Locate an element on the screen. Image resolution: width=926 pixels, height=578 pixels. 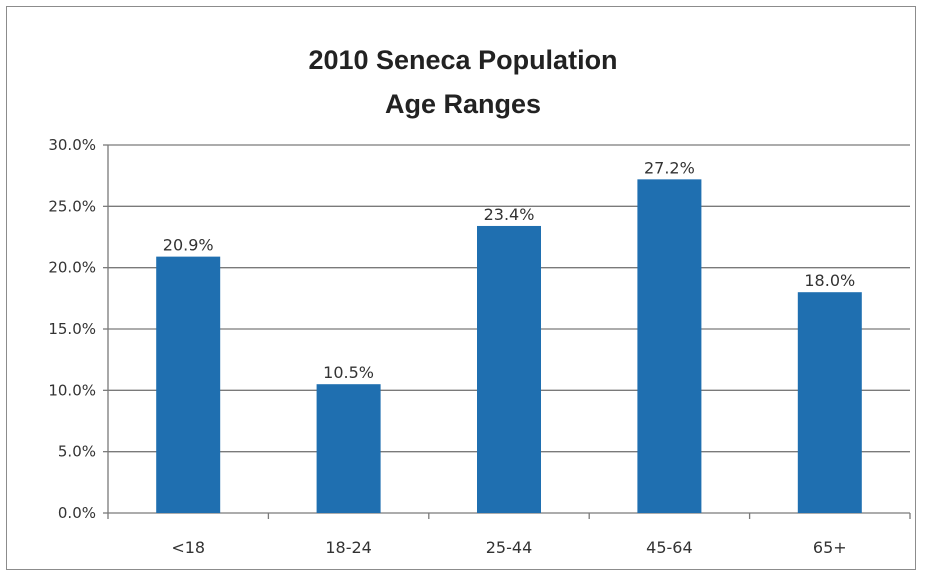
y-tick-label: 10.0% is located at coordinates (72, 390).